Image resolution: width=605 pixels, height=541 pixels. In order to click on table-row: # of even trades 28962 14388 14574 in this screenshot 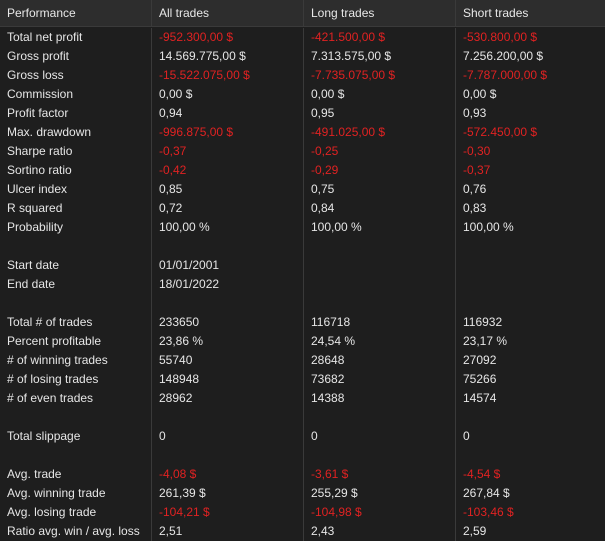, I will do `click(302, 398)`.